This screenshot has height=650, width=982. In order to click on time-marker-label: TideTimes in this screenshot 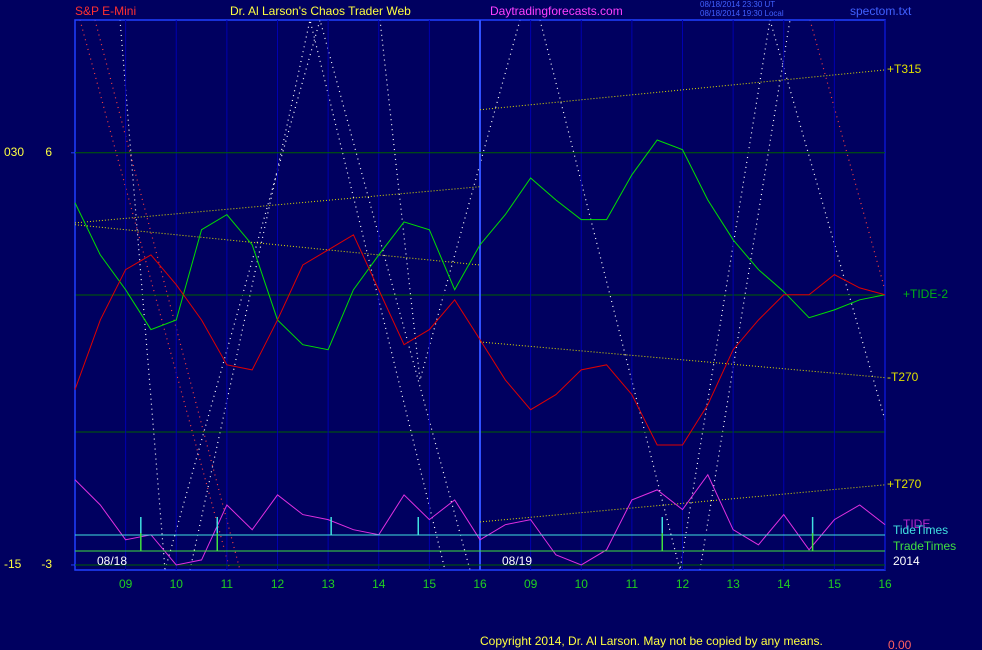, I will do `click(920, 530)`.